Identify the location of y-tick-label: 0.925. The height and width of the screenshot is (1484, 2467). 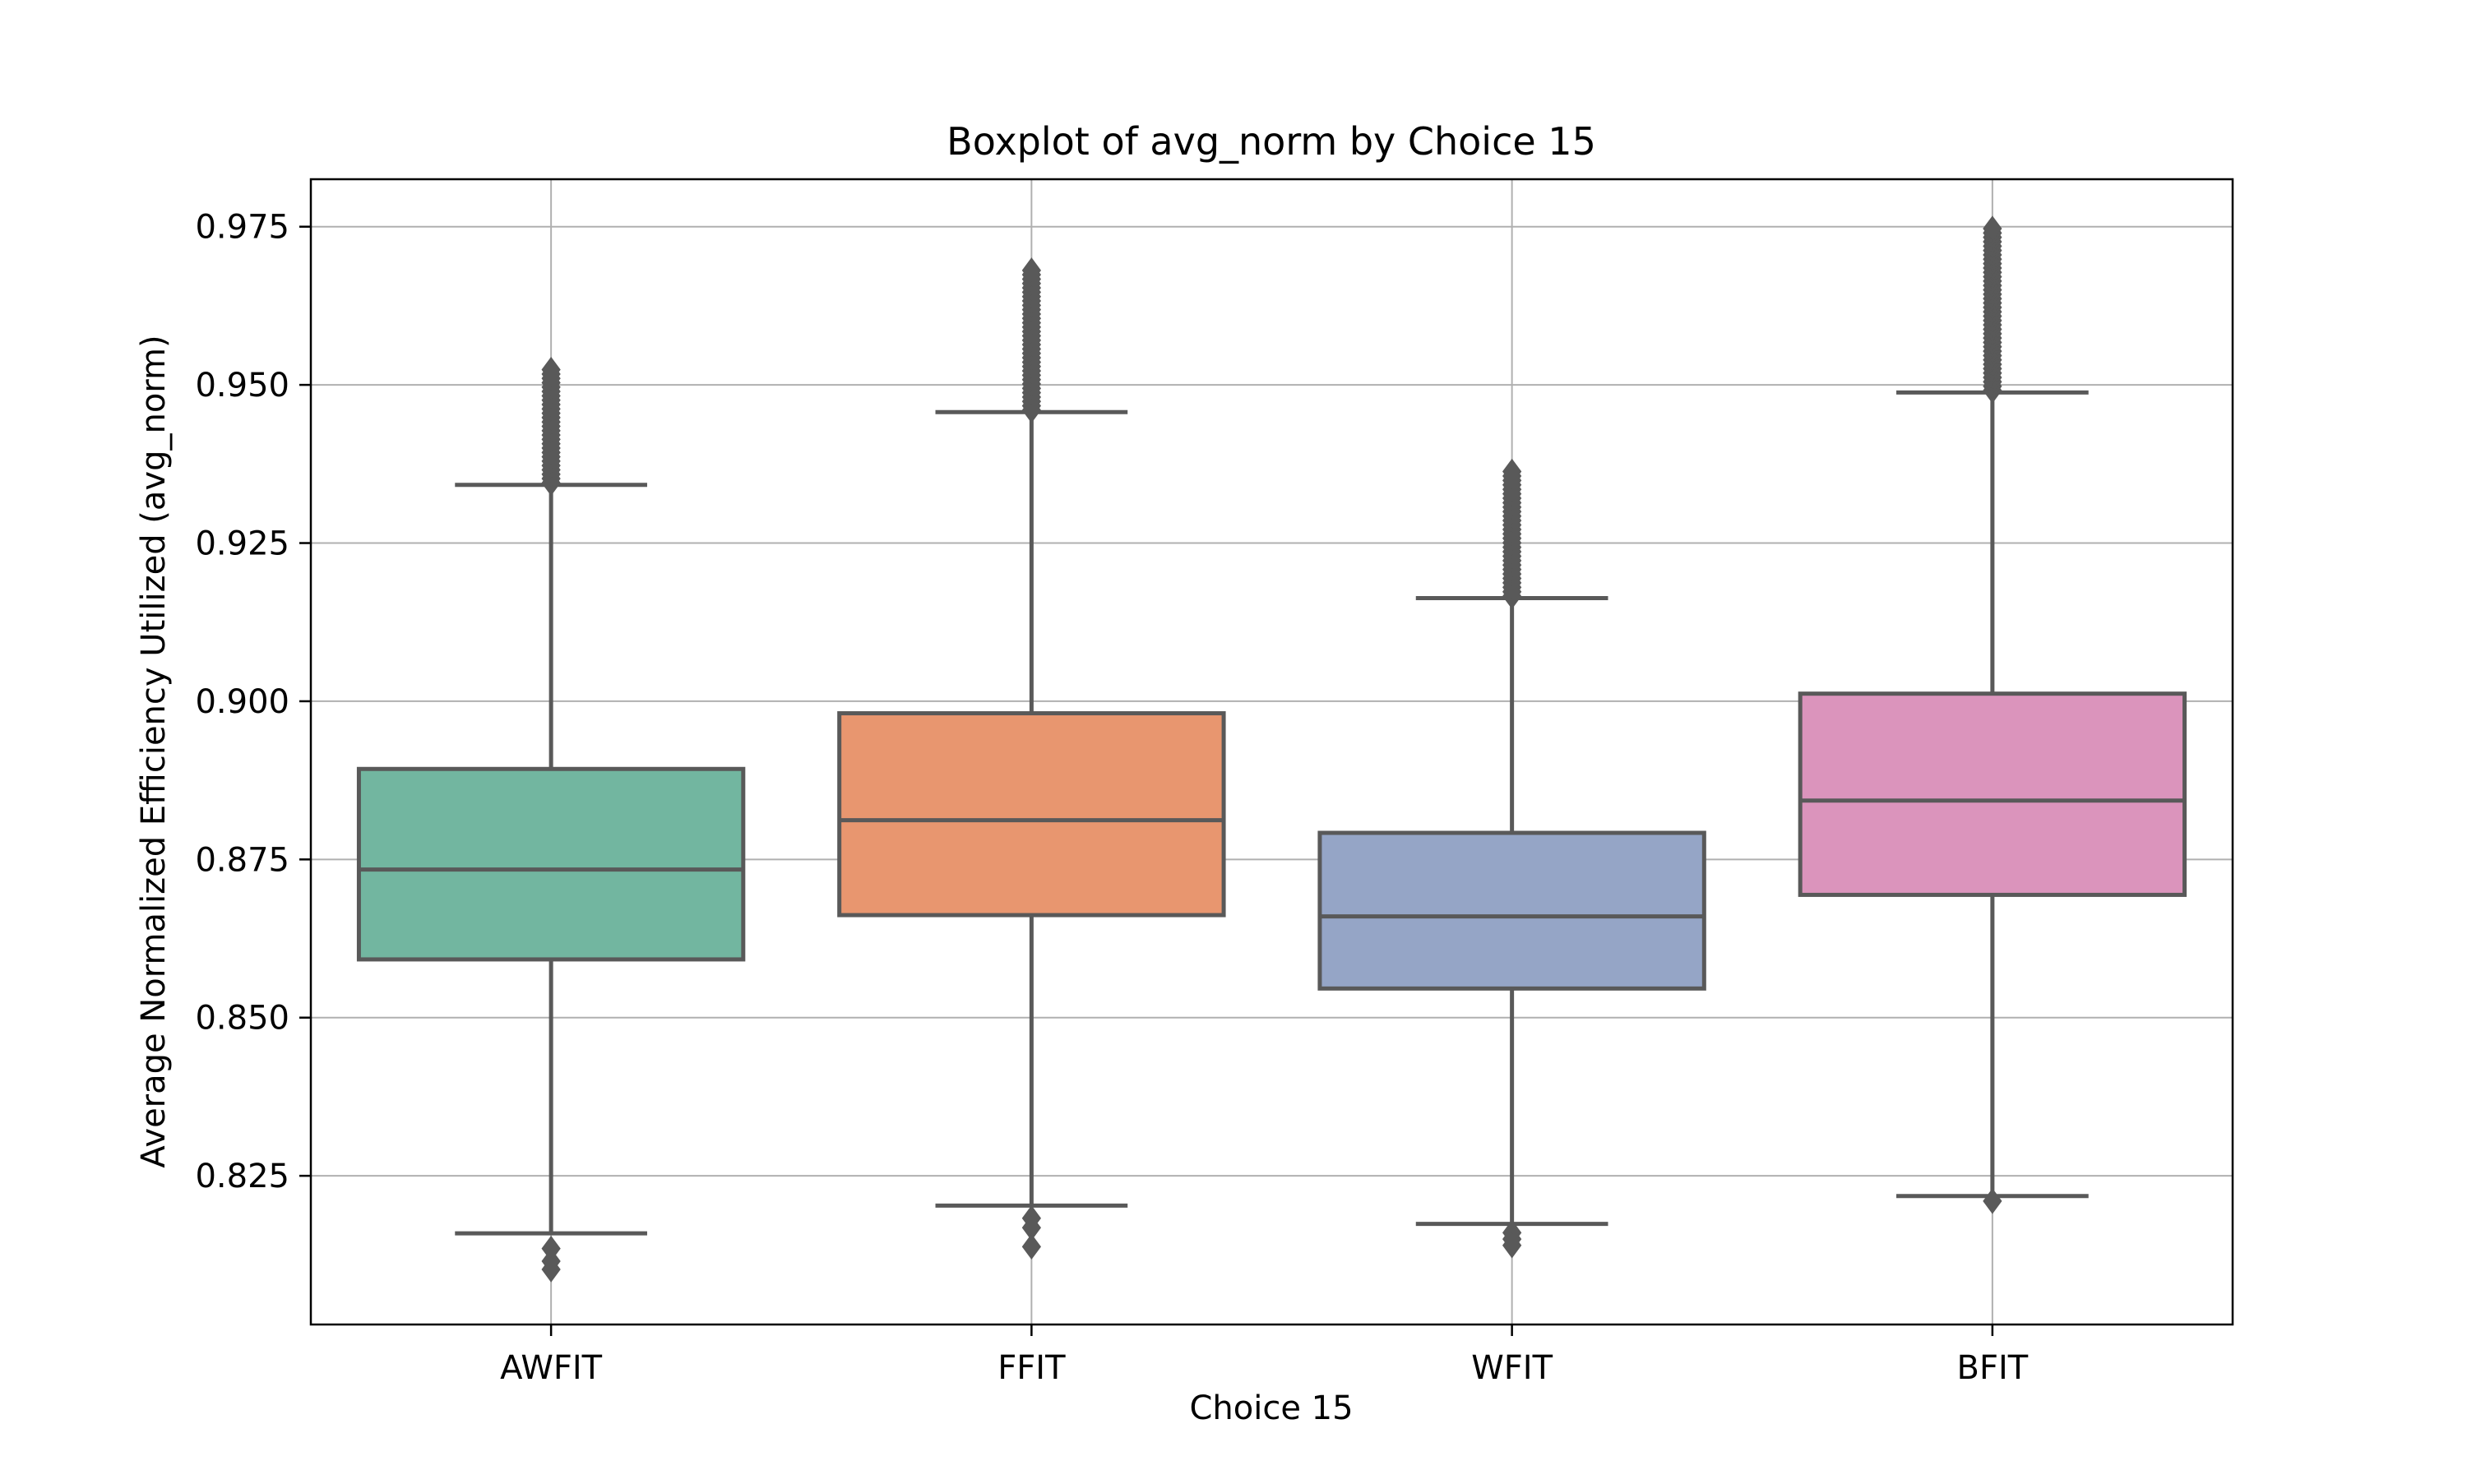
(242, 544).